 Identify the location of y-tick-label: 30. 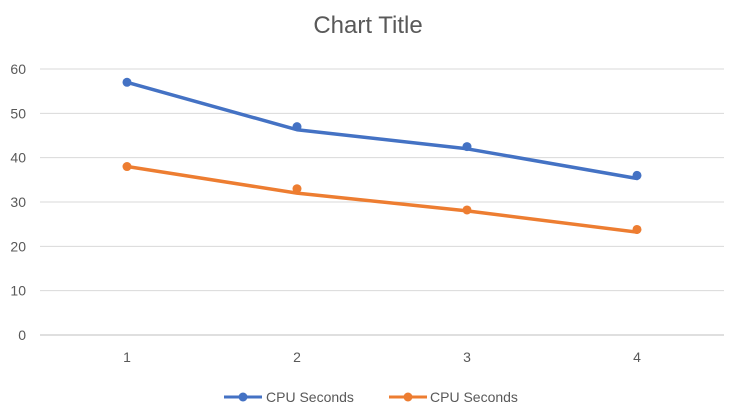
(18, 202).